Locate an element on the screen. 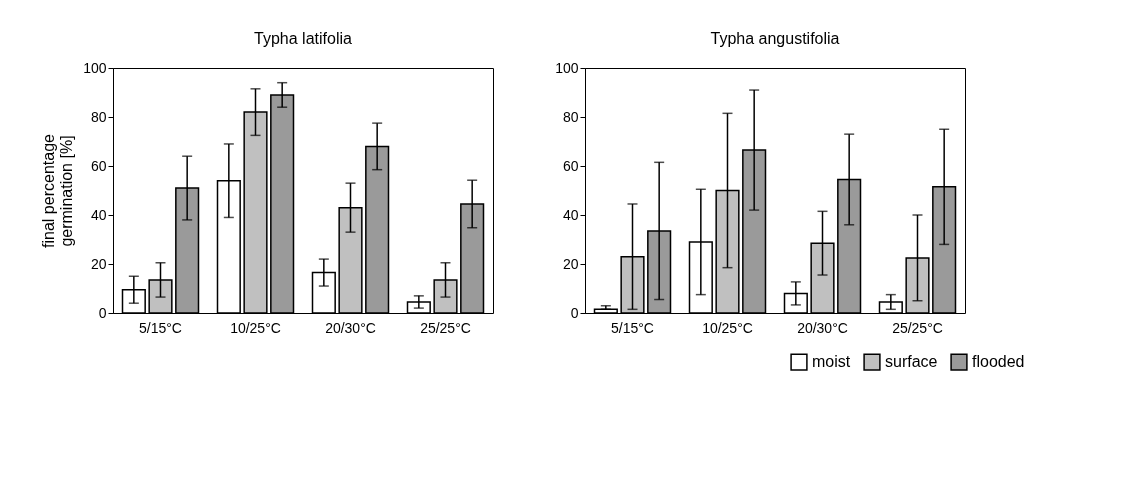 The height and width of the screenshot is (499, 1132). legend-label: surface is located at coordinates (911, 362).